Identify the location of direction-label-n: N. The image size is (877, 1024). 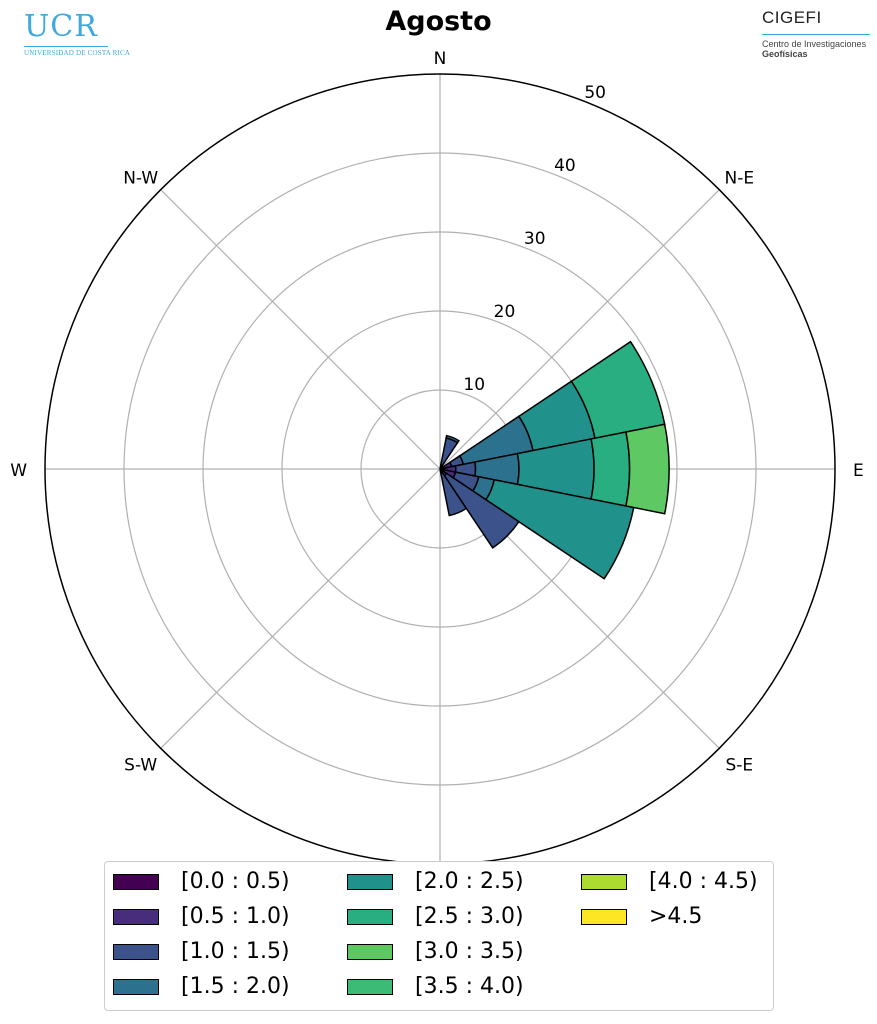
(440, 59).